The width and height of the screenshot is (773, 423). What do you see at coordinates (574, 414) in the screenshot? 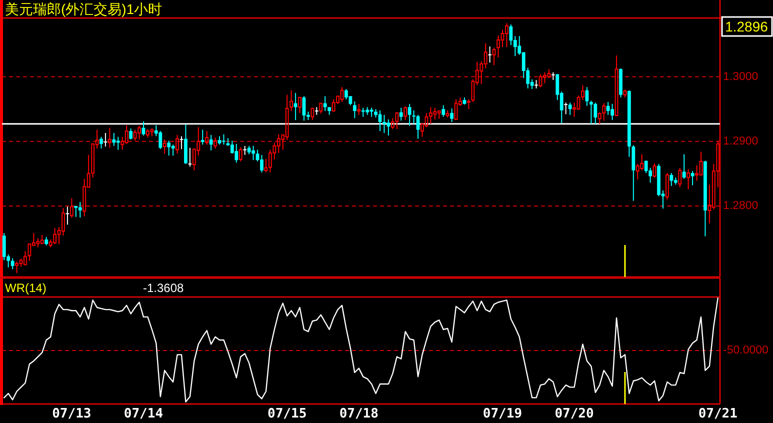
I see `x-tick-label: 07/20` at bounding box center [574, 414].